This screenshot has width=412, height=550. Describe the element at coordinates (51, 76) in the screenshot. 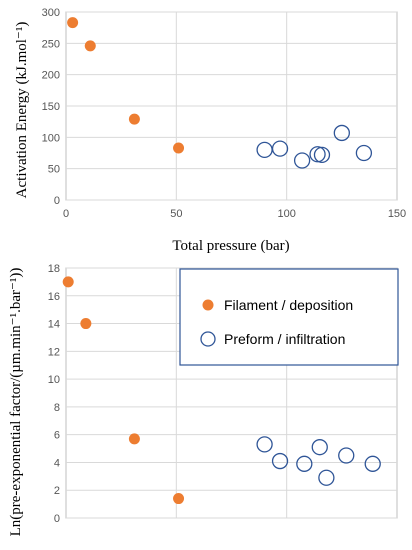

I see `y-tick-label: 200` at that location.